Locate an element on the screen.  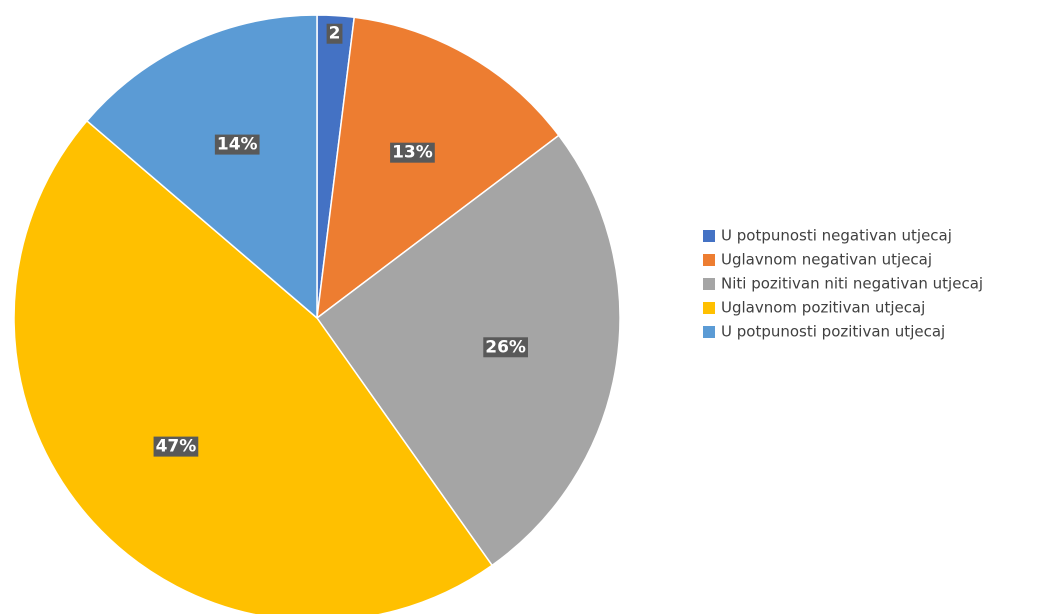
legend-label: U potpunosti negativan utjecaj is located at coordinates (836, 236).